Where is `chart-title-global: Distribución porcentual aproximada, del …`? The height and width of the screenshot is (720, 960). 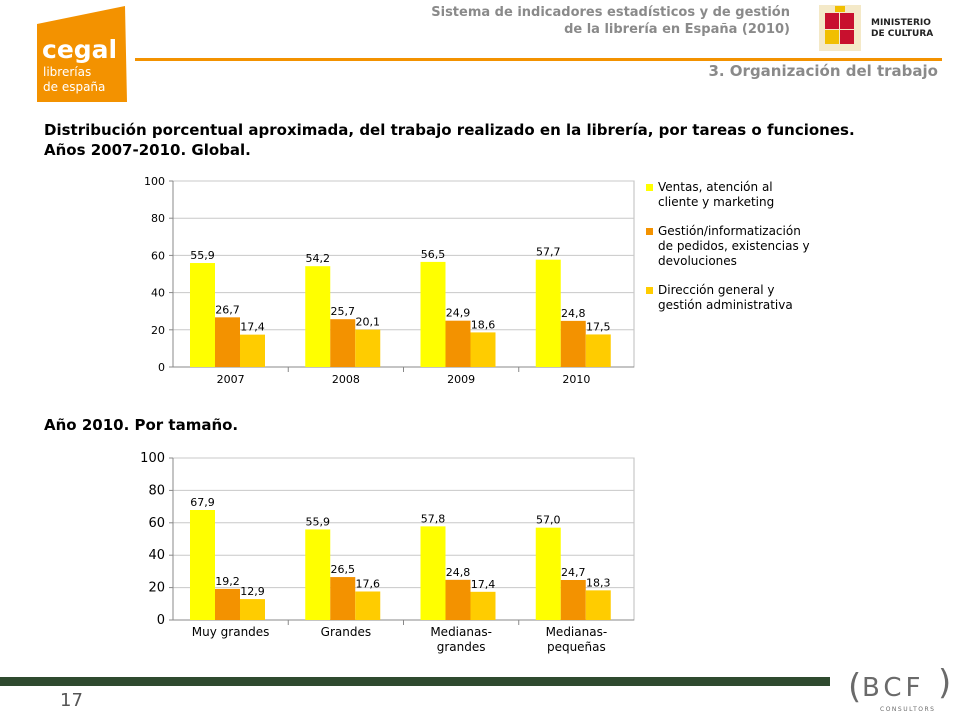 chart-title-global: Distribución porcentual aproximada, del … is located at coordinates (494, 140).